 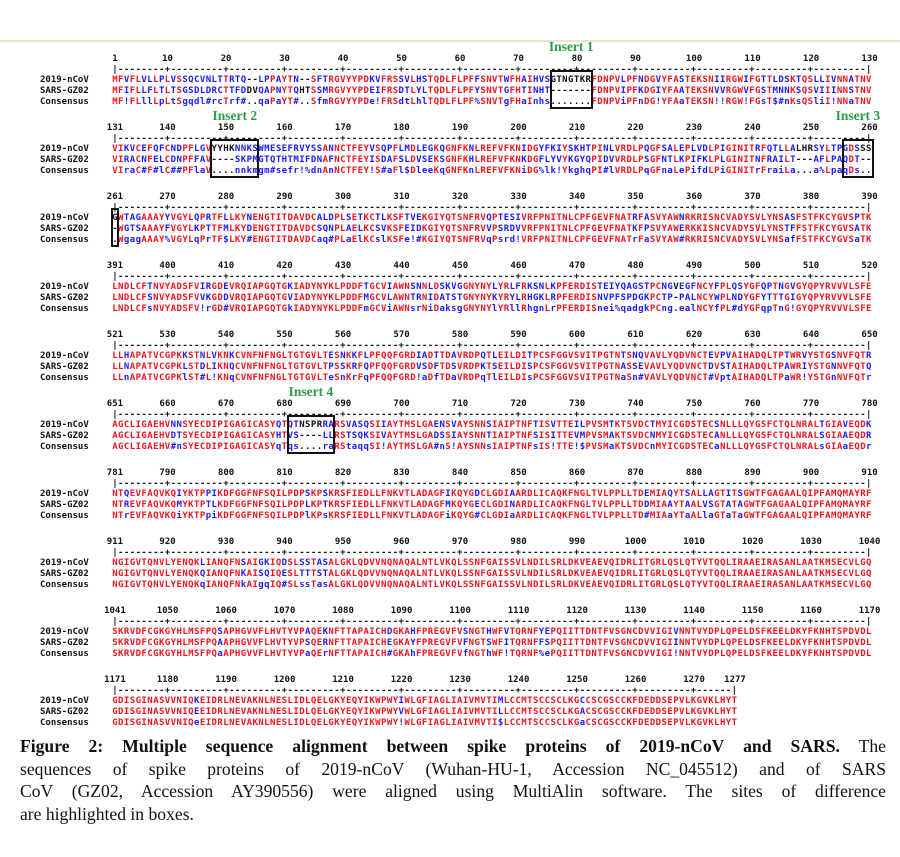 What do you see at coordinates (267, 170) in the screenshot?
I see `residue: m` at bounding box center [267, 170].